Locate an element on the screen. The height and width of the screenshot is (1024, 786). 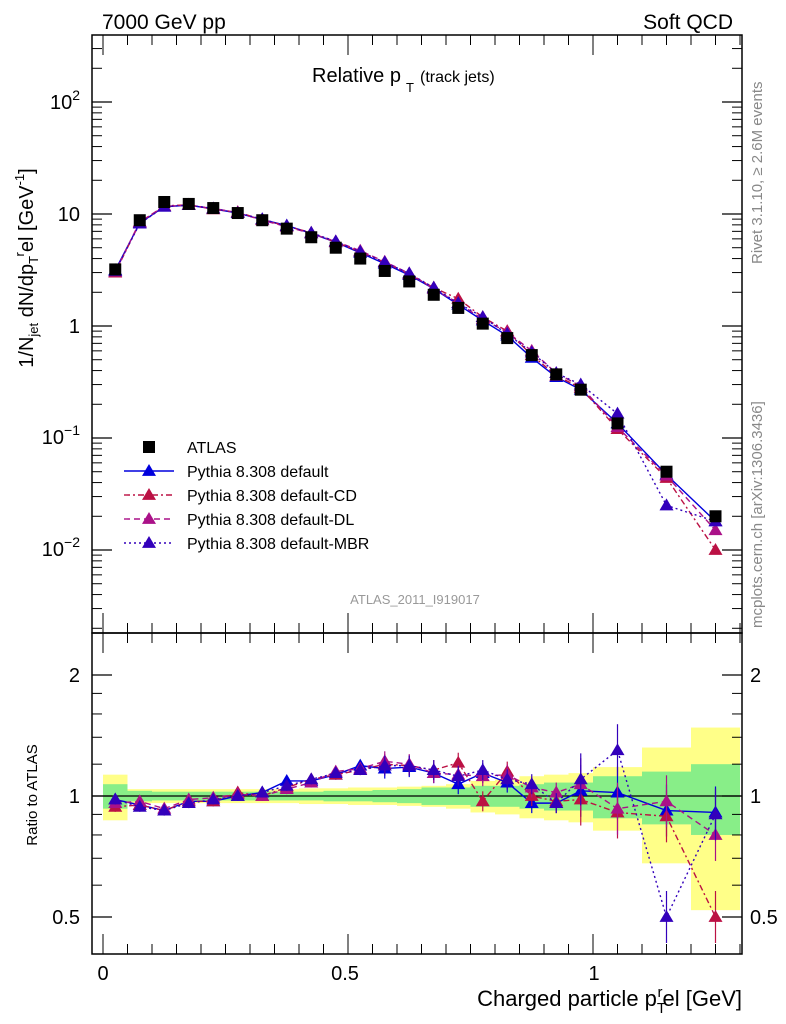
plot-title-note: (track jets) is located at coordinates (457, 77).